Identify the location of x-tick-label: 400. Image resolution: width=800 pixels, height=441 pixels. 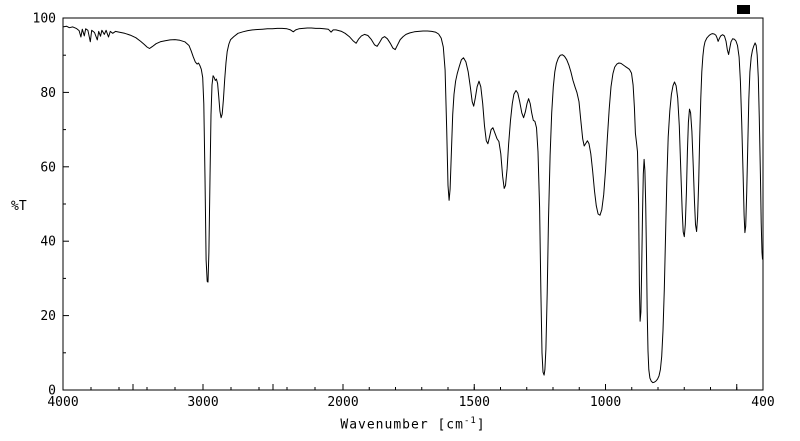
(762, 402).